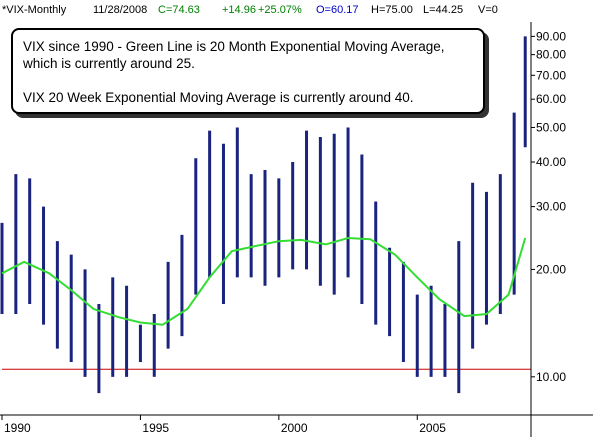 This screenshot has width=593, height=437. I want to click on y-tick-label: 10.00, so click(551, 377).